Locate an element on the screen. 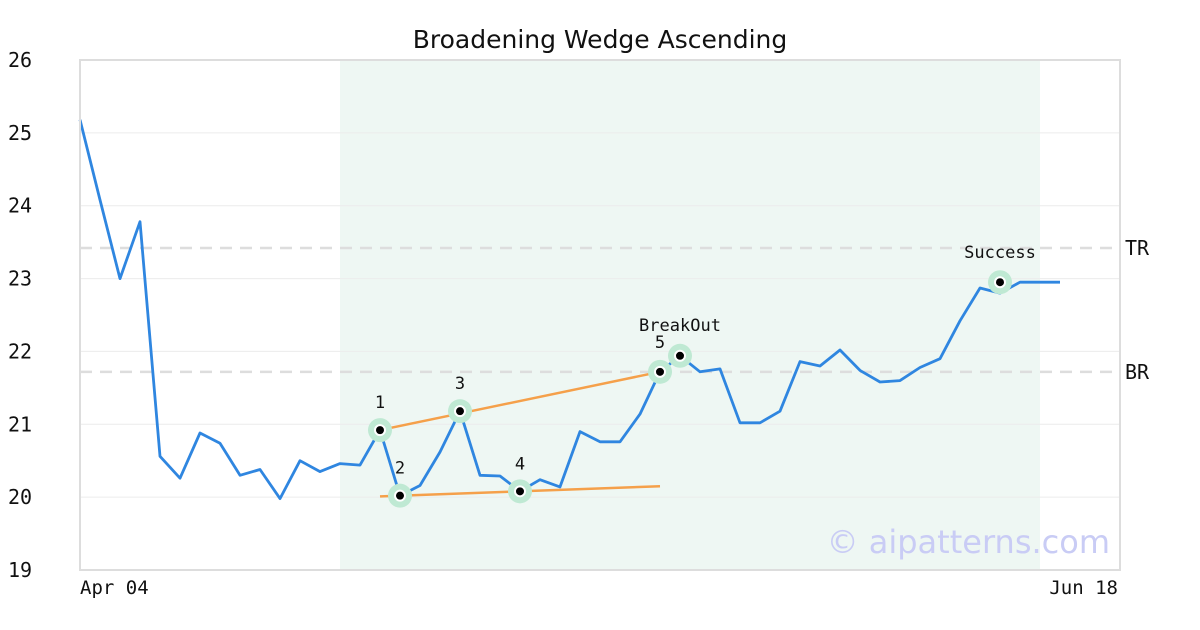 The width and height of the screenshot is (1200, 630). x-axis-ticks: Apr 04 Jun 18 is located at coordinates (599, 588).